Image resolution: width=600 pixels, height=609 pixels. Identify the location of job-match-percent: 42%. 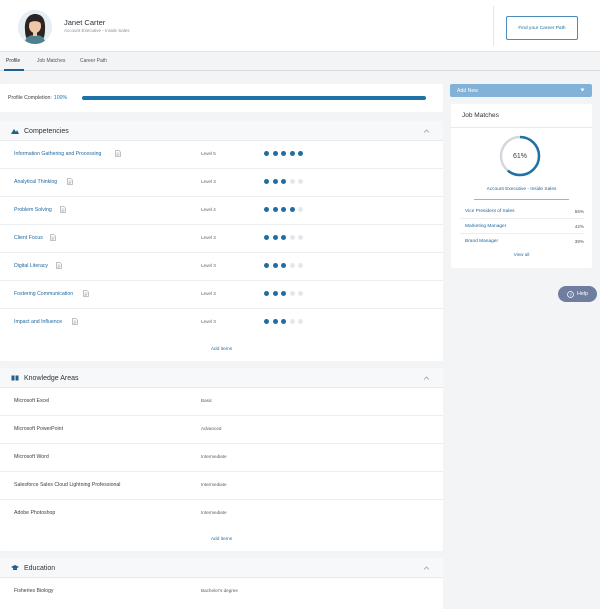
(579, 226).